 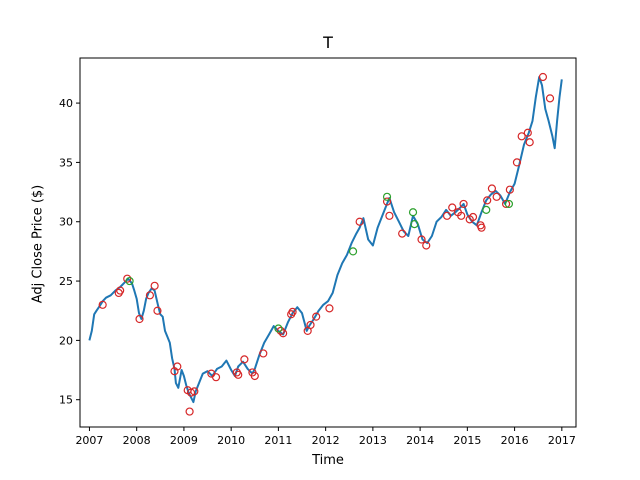 What do you see at coordinates (373, 440) in the screenshot?
I see `x-tick-label: 2013` at bounding box center [373, 440].